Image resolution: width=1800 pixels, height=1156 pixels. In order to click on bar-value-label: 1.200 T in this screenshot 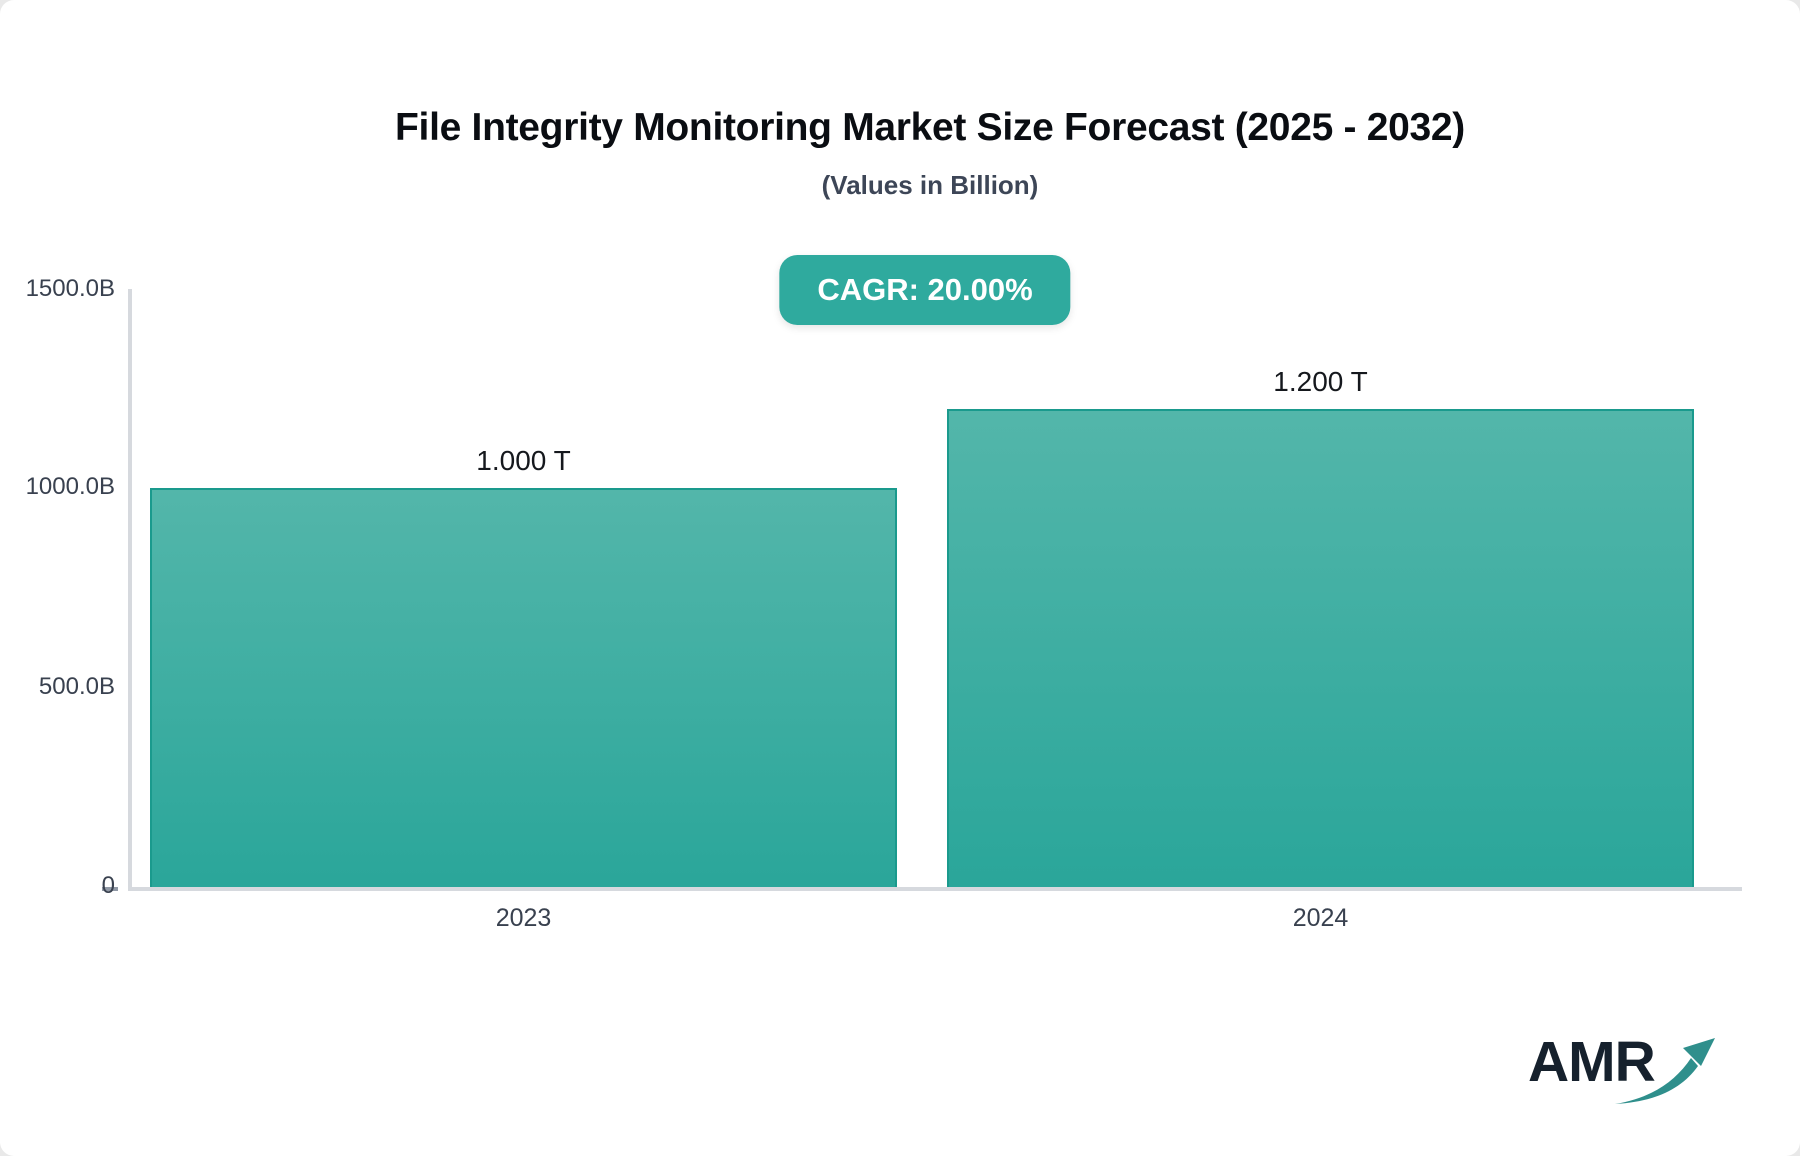, I will do `click(1320, 381)`.